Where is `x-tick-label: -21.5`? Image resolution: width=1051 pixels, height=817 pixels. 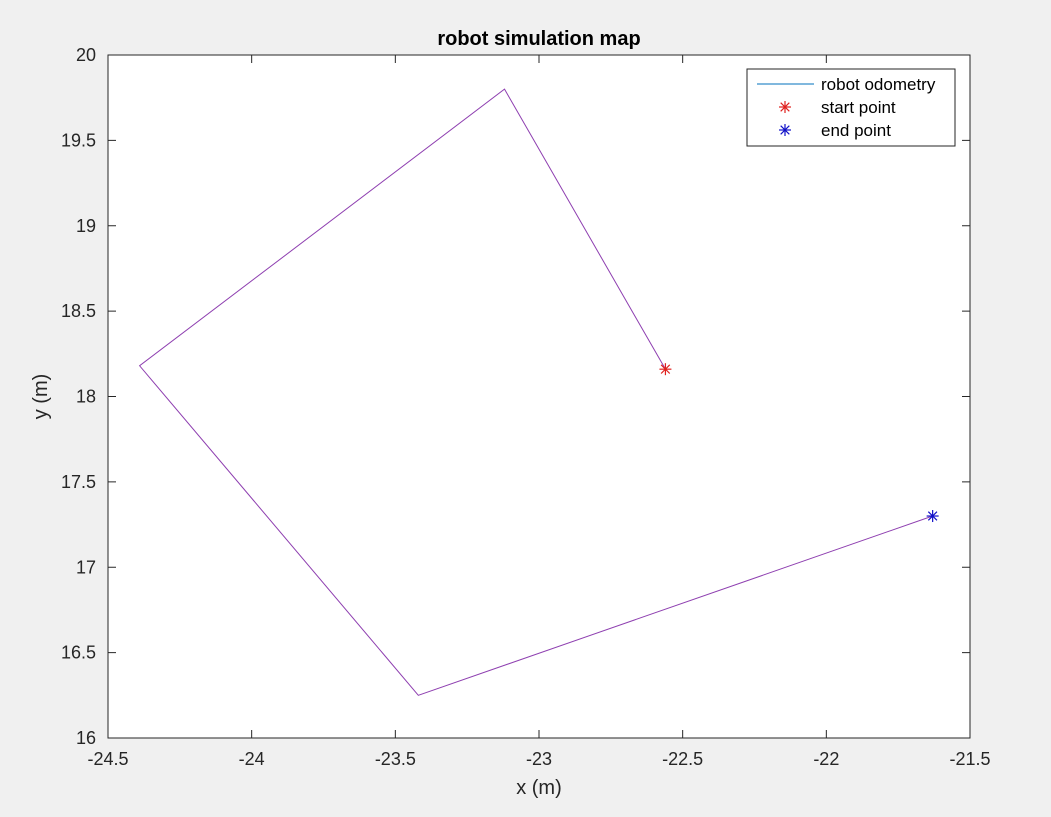
x-tick-label: -21.5 is located at coordinates (969, 759).